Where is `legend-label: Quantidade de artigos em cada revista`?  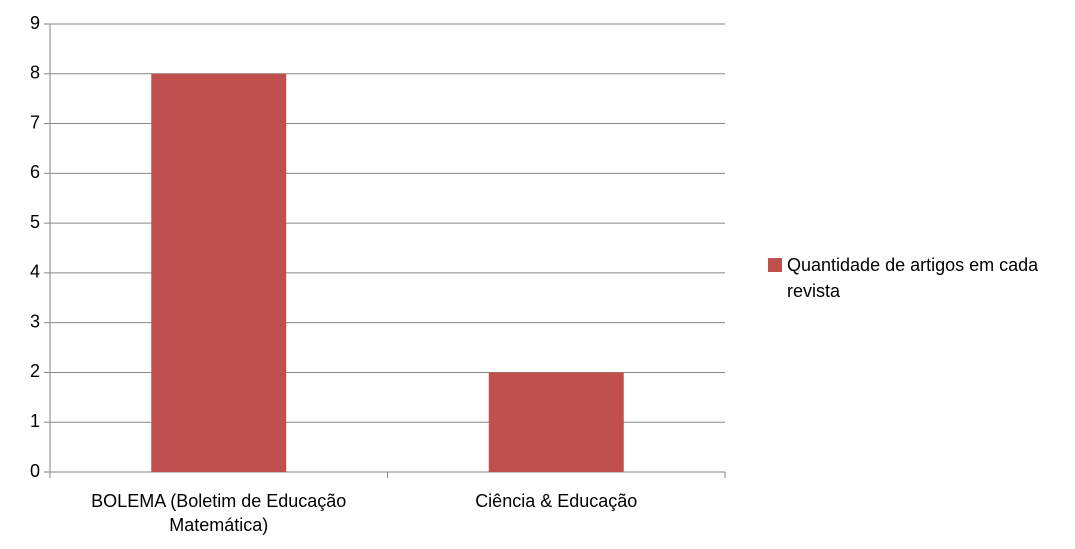
legend-label: Quantidade de artigos em cada revista is located at coordinates (913, 278).